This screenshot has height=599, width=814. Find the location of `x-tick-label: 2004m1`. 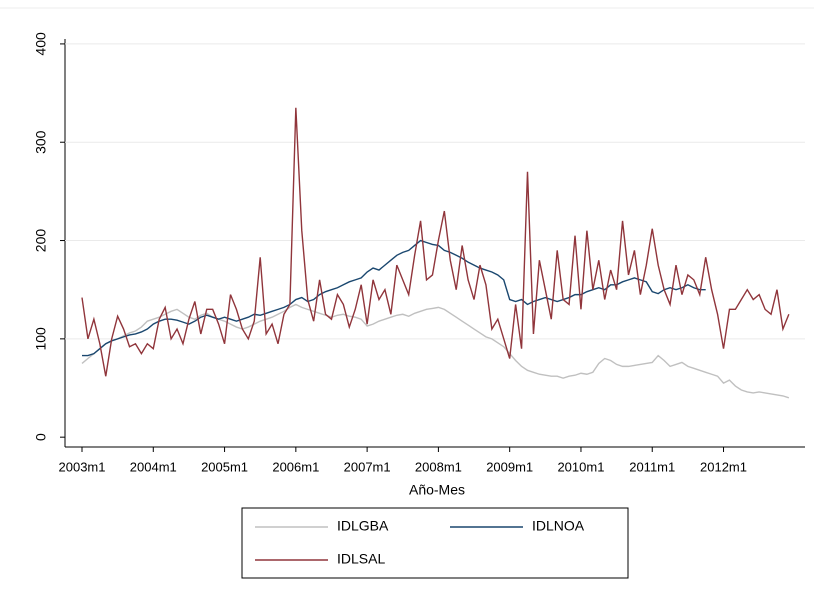

x-tick-label: 2004m1 is located at coordinates (153, 466).